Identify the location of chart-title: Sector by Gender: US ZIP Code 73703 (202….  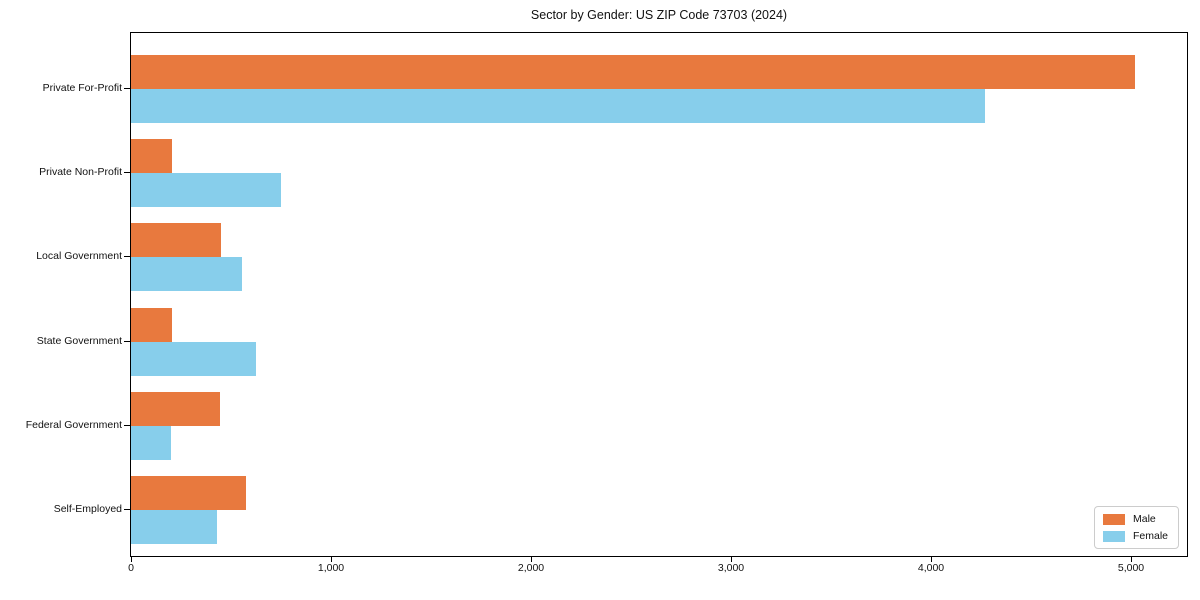
(659, 15).